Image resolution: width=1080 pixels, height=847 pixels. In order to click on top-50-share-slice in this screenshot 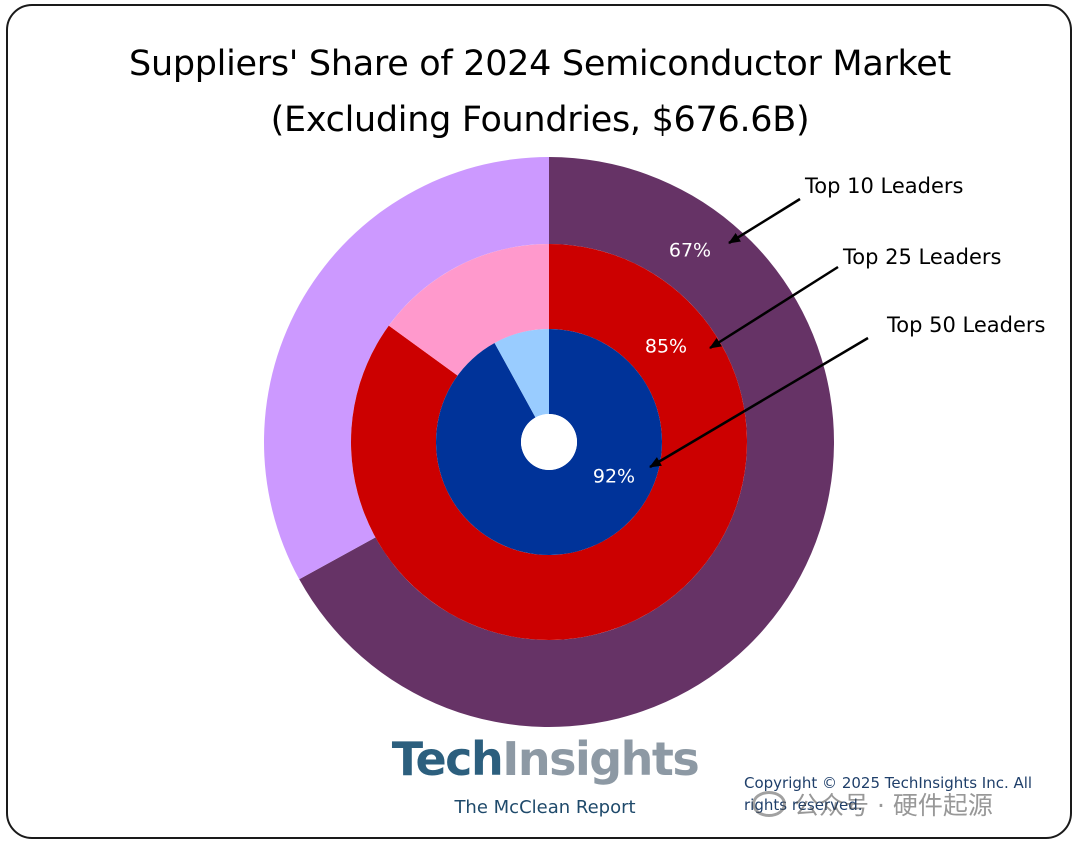, I will do `click(548, 442)`.